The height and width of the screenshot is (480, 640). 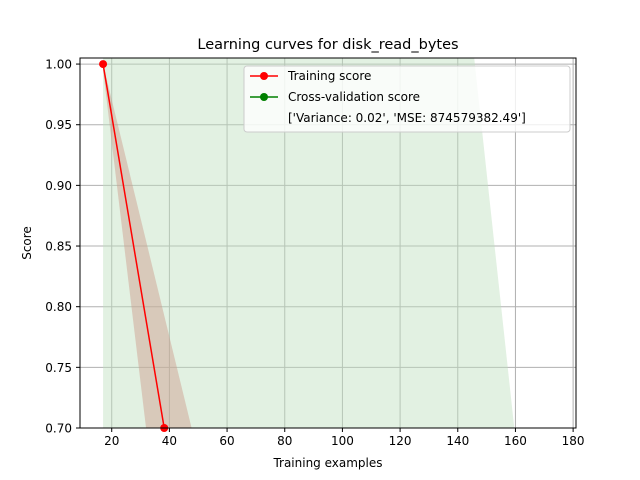 I want to click on series-lines, so click(x=133, y=245).